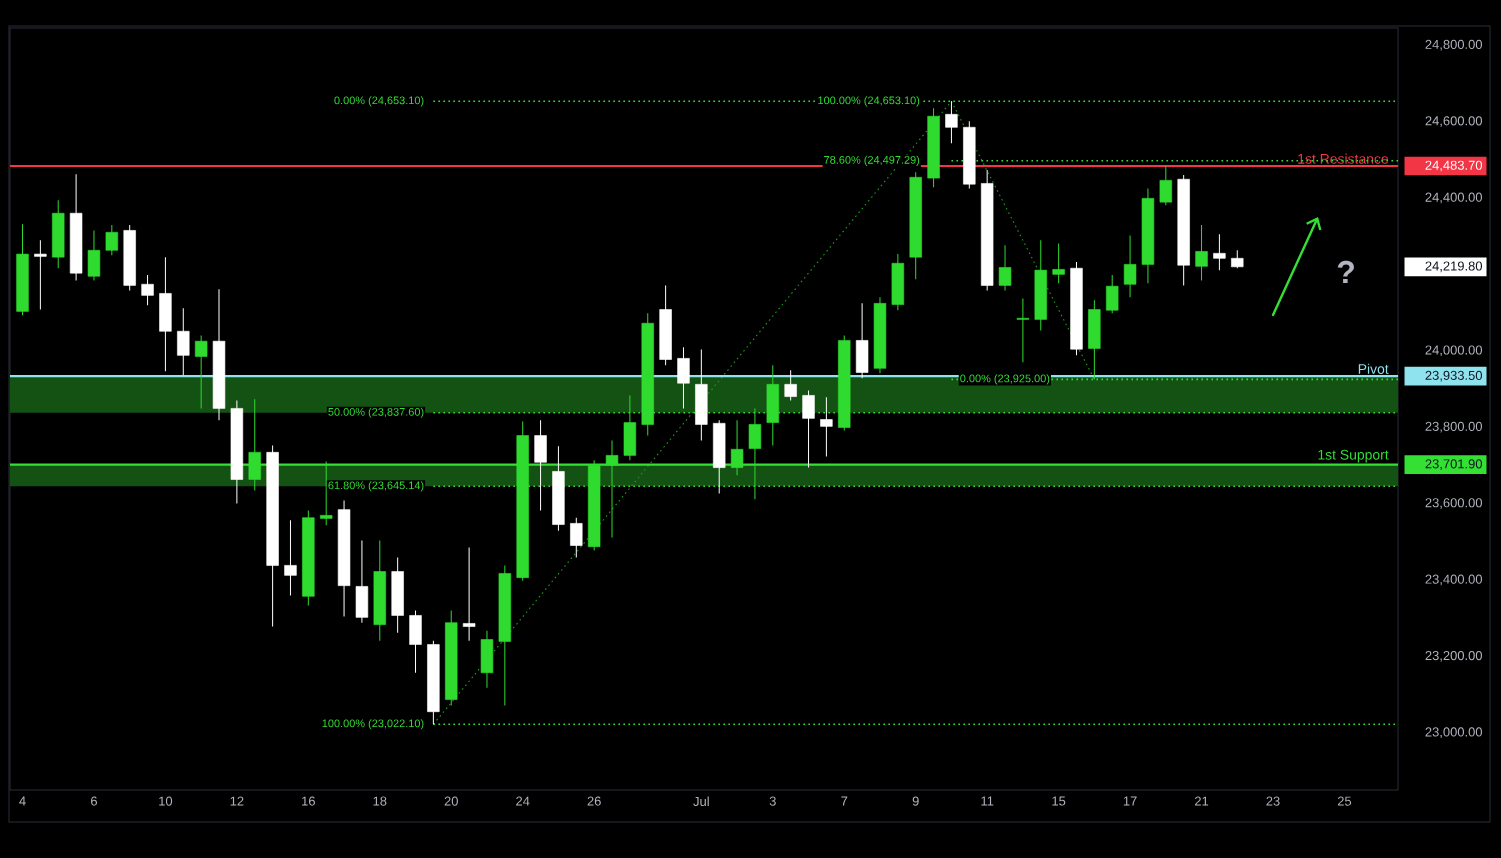  What do you see at coordinates (1454, 166) in the screenshot?
I see `y-tick-label: 24,483.70` at bounding box center [1454, 166].